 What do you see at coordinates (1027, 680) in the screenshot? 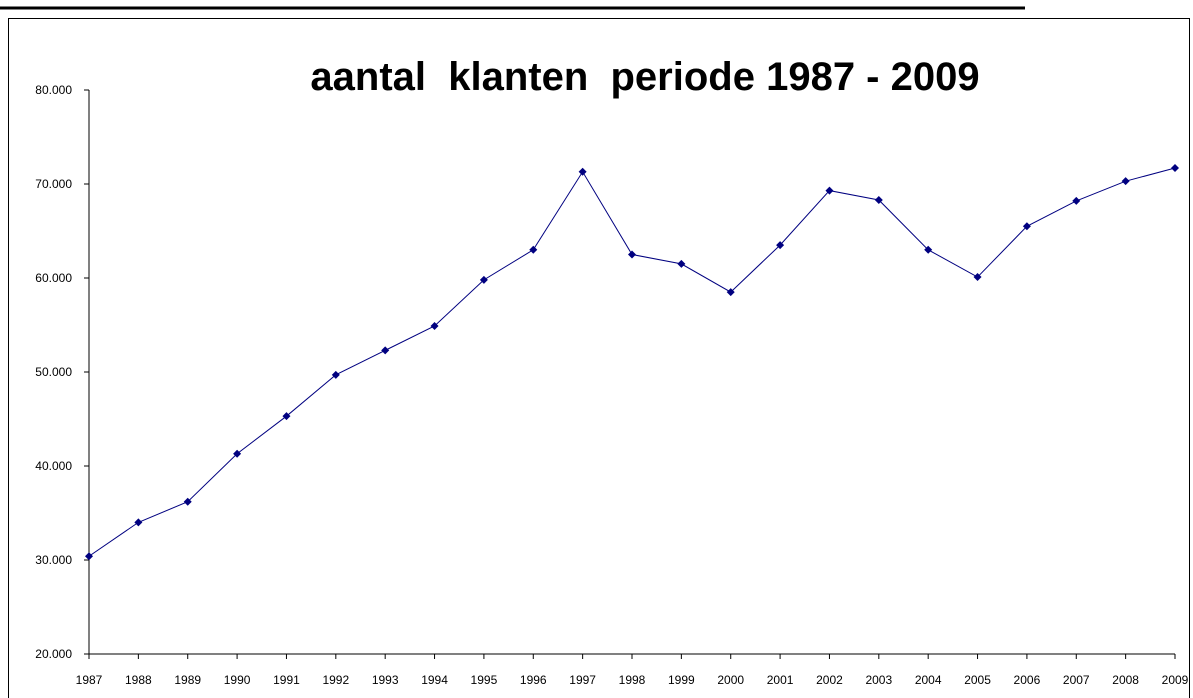
I see `x-tick-label: 2006` at bounding box center [1027, 680].